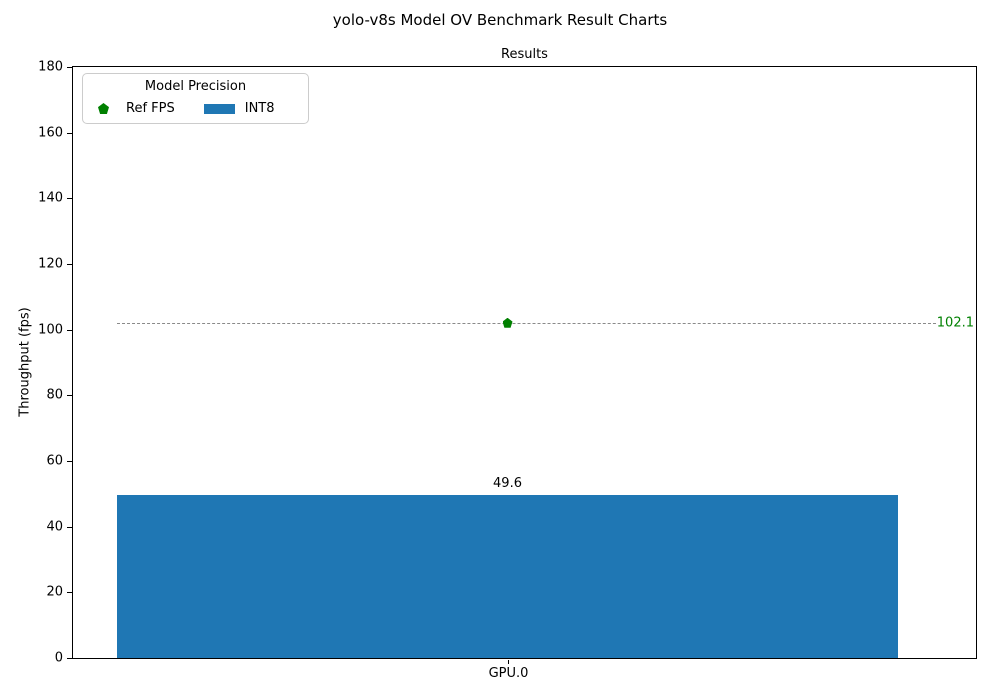  Describe the element at coordinates (239, 108) in the screenshot. I see `legend-item-int8: INT8` at that location.